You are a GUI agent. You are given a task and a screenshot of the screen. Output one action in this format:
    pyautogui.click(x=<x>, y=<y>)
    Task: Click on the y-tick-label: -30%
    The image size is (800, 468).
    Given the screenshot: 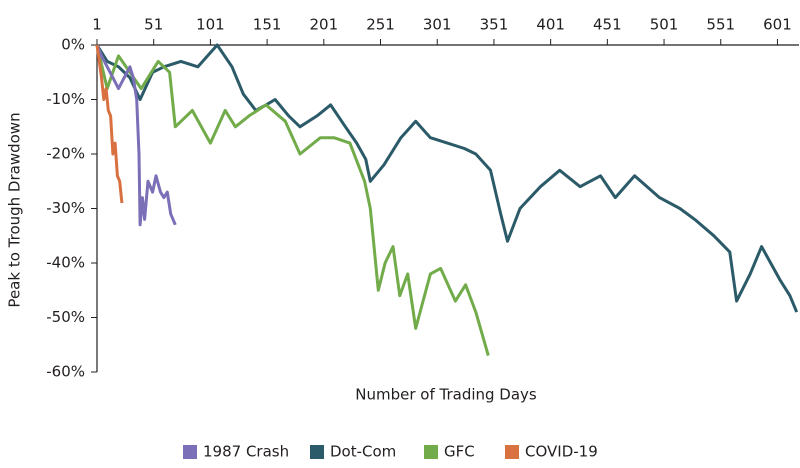 What is the action you would take?
    pyautogui.click(x=65, y=208)
    